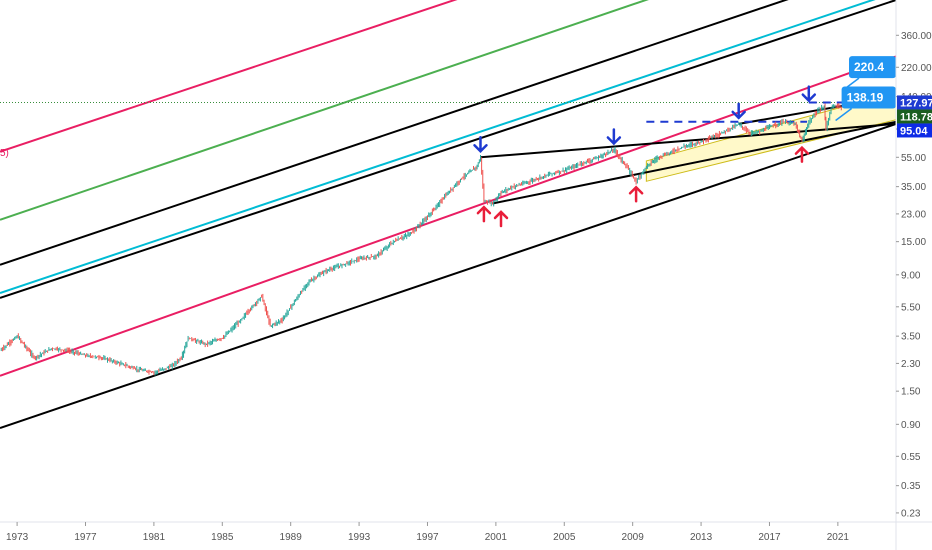 Image resolution: width=932 pixels, height=550 pixels. Describe the element at coordinates (427, 537) in the screenshot. I see `x-tick-label: 1997` at that location.